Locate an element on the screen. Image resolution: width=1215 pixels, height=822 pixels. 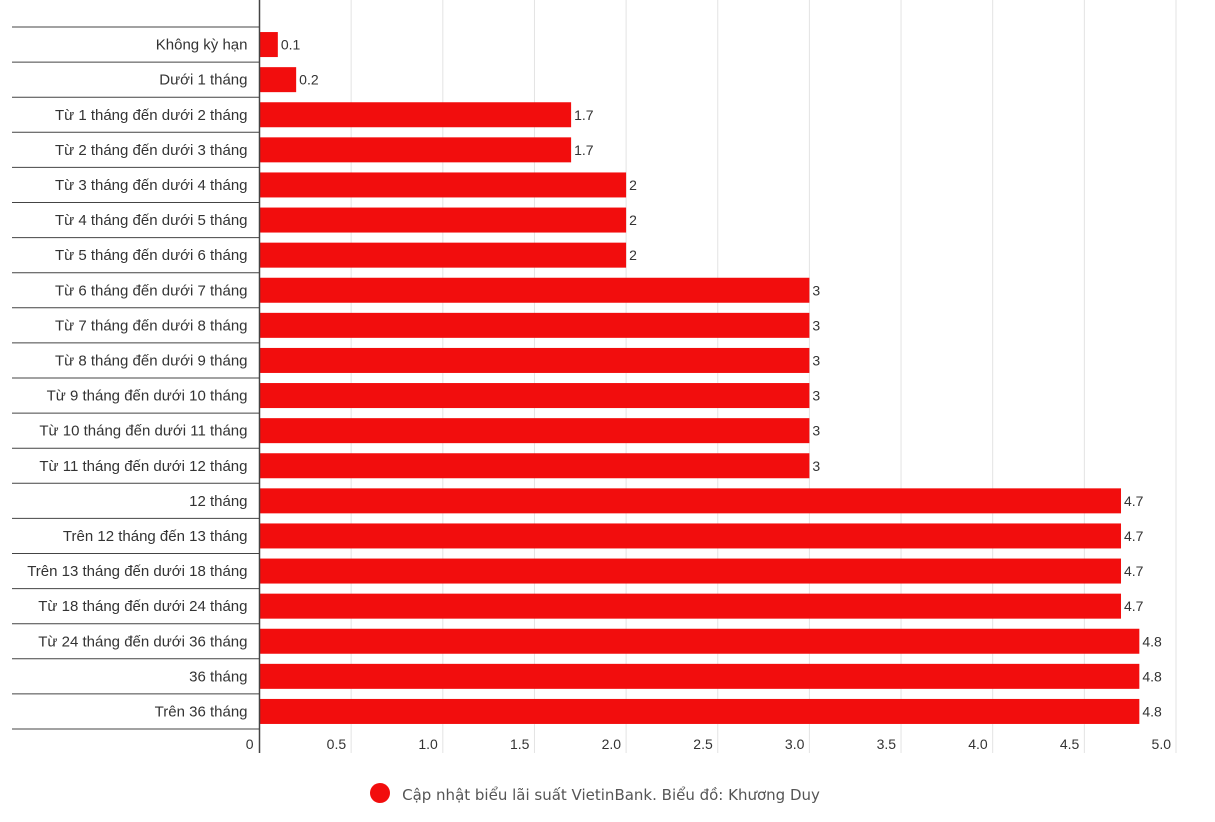
category-label: Từ 24 tháng đến dưới 36 tháng is located at coordinates (142, 641).